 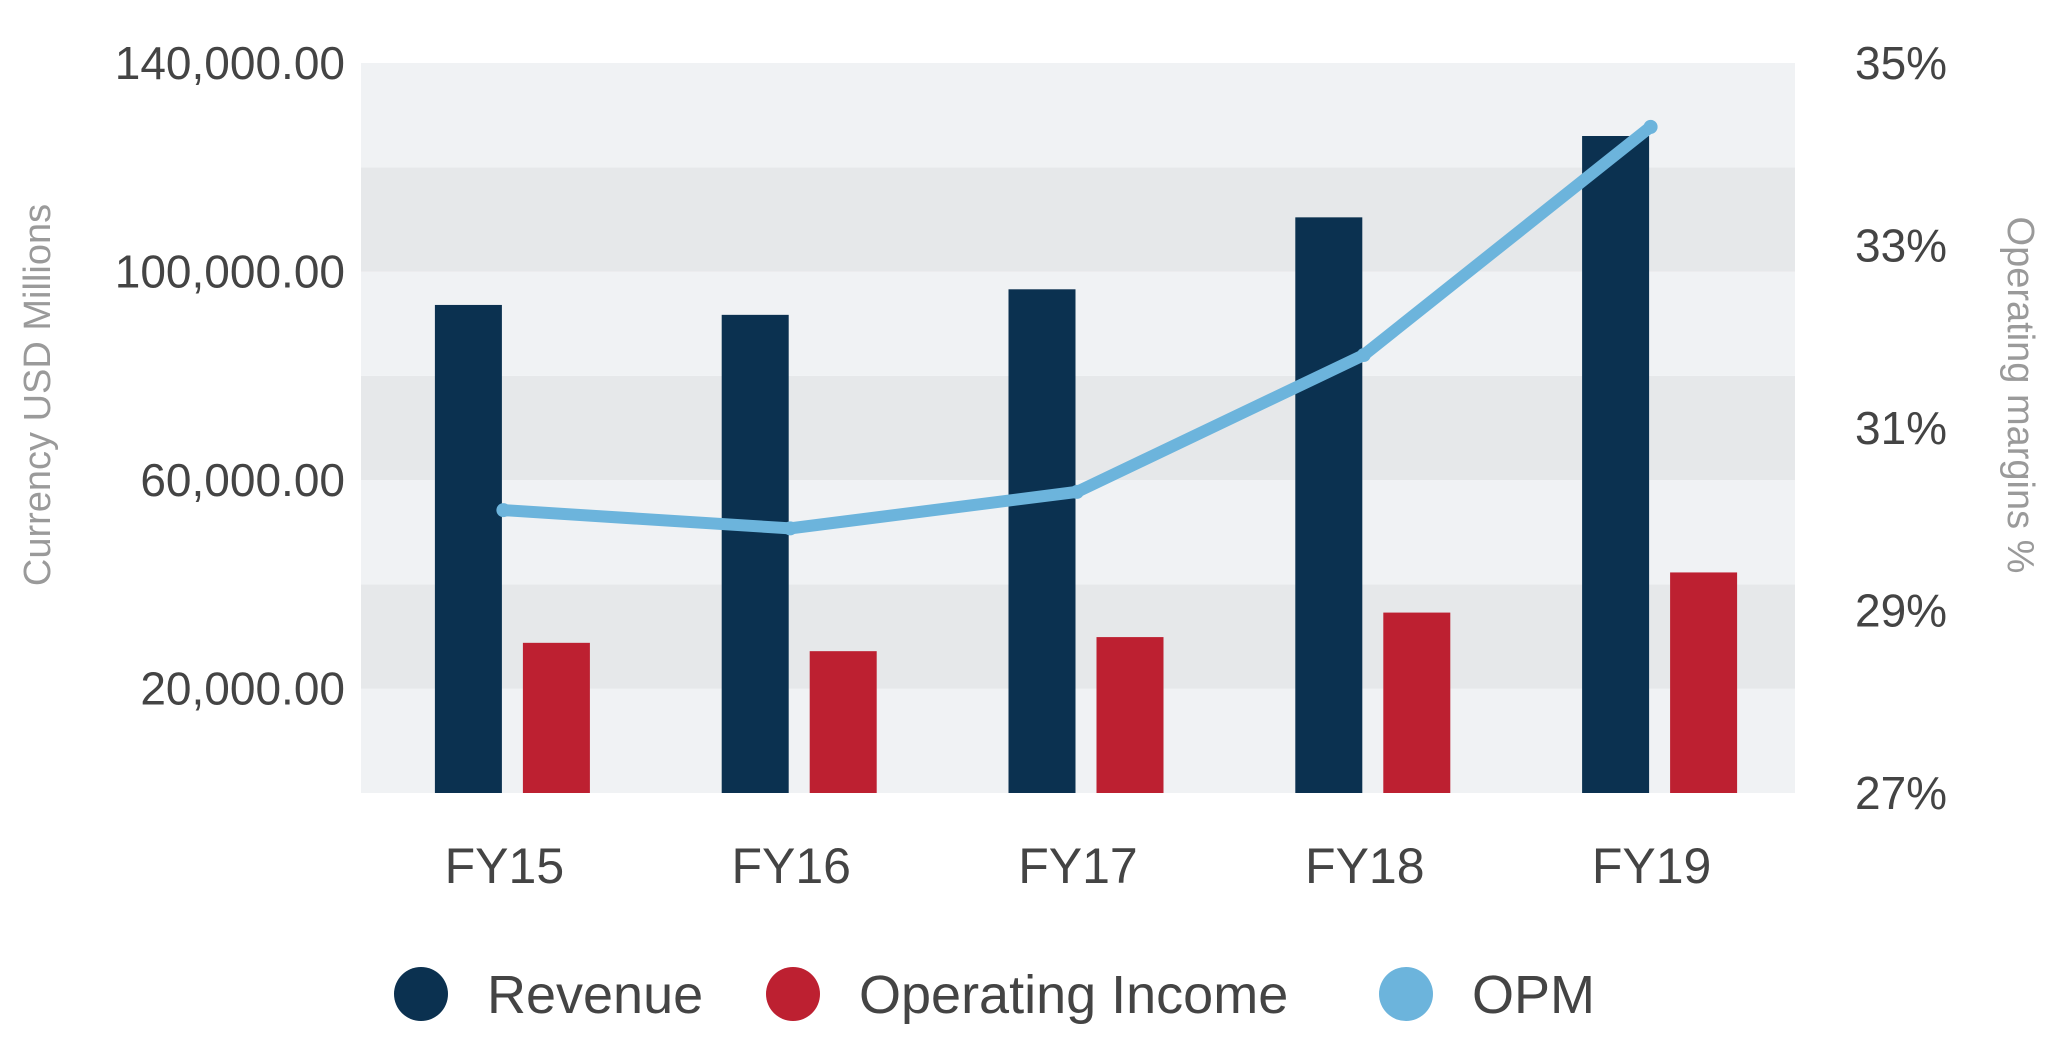 I want to click on right-tick-label: 33%, so click(x=1901, y=246).